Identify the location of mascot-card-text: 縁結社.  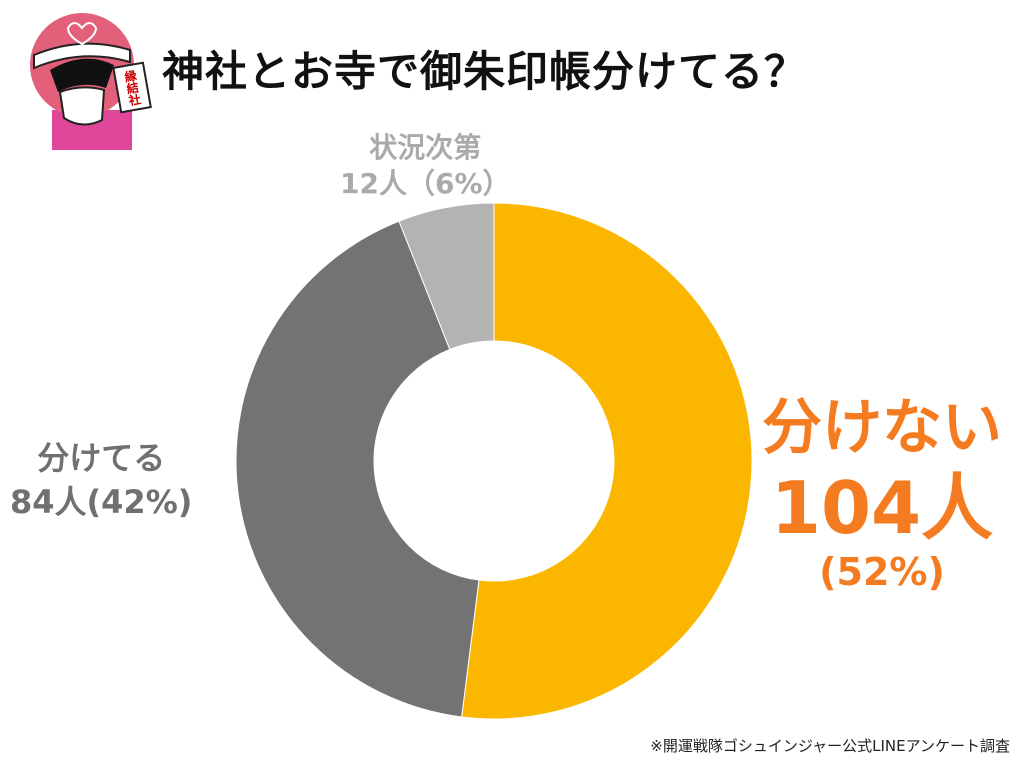
(132, 87).